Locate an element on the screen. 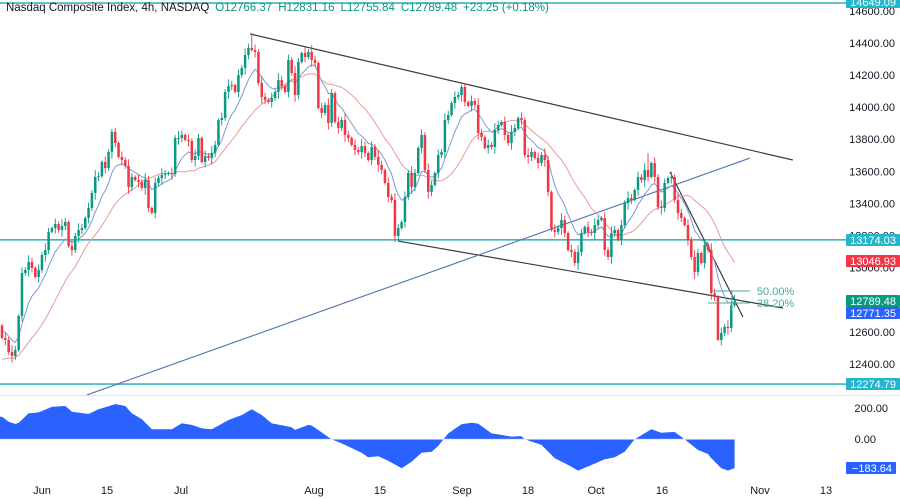 This screenshot has width=900, height=499. level-tag-top: 14649.09 is located at coordinates (873, 4).